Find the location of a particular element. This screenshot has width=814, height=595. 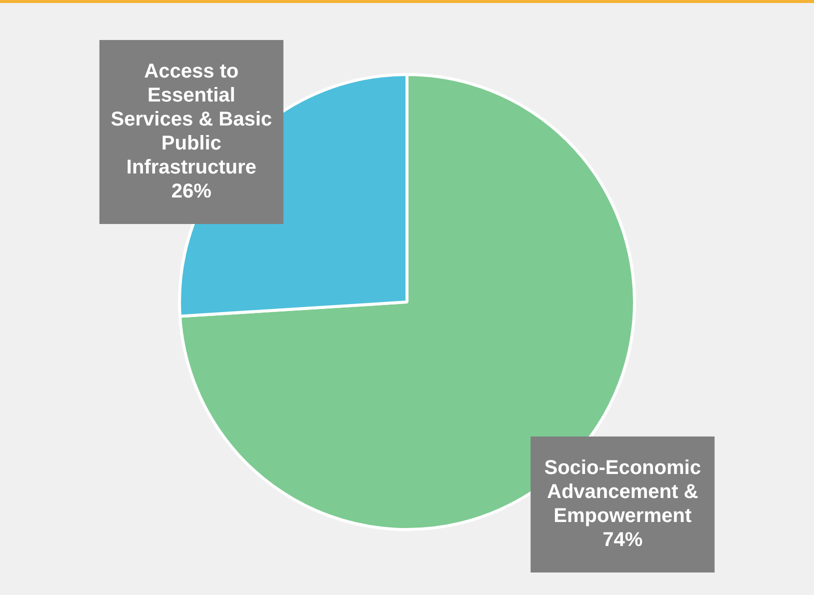

slice-label: Access to Essential Services & Basic Public Infrastructure is located at coordinates (191, 119).